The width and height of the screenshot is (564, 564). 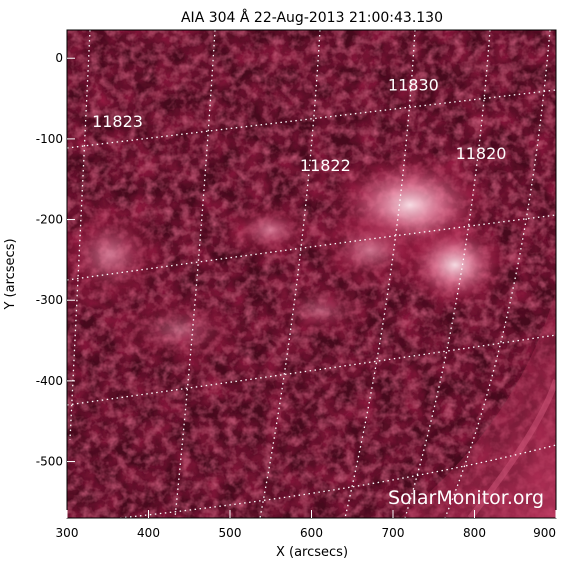 I want to click on x-tick-label: 600, so click(x=311, y=533).